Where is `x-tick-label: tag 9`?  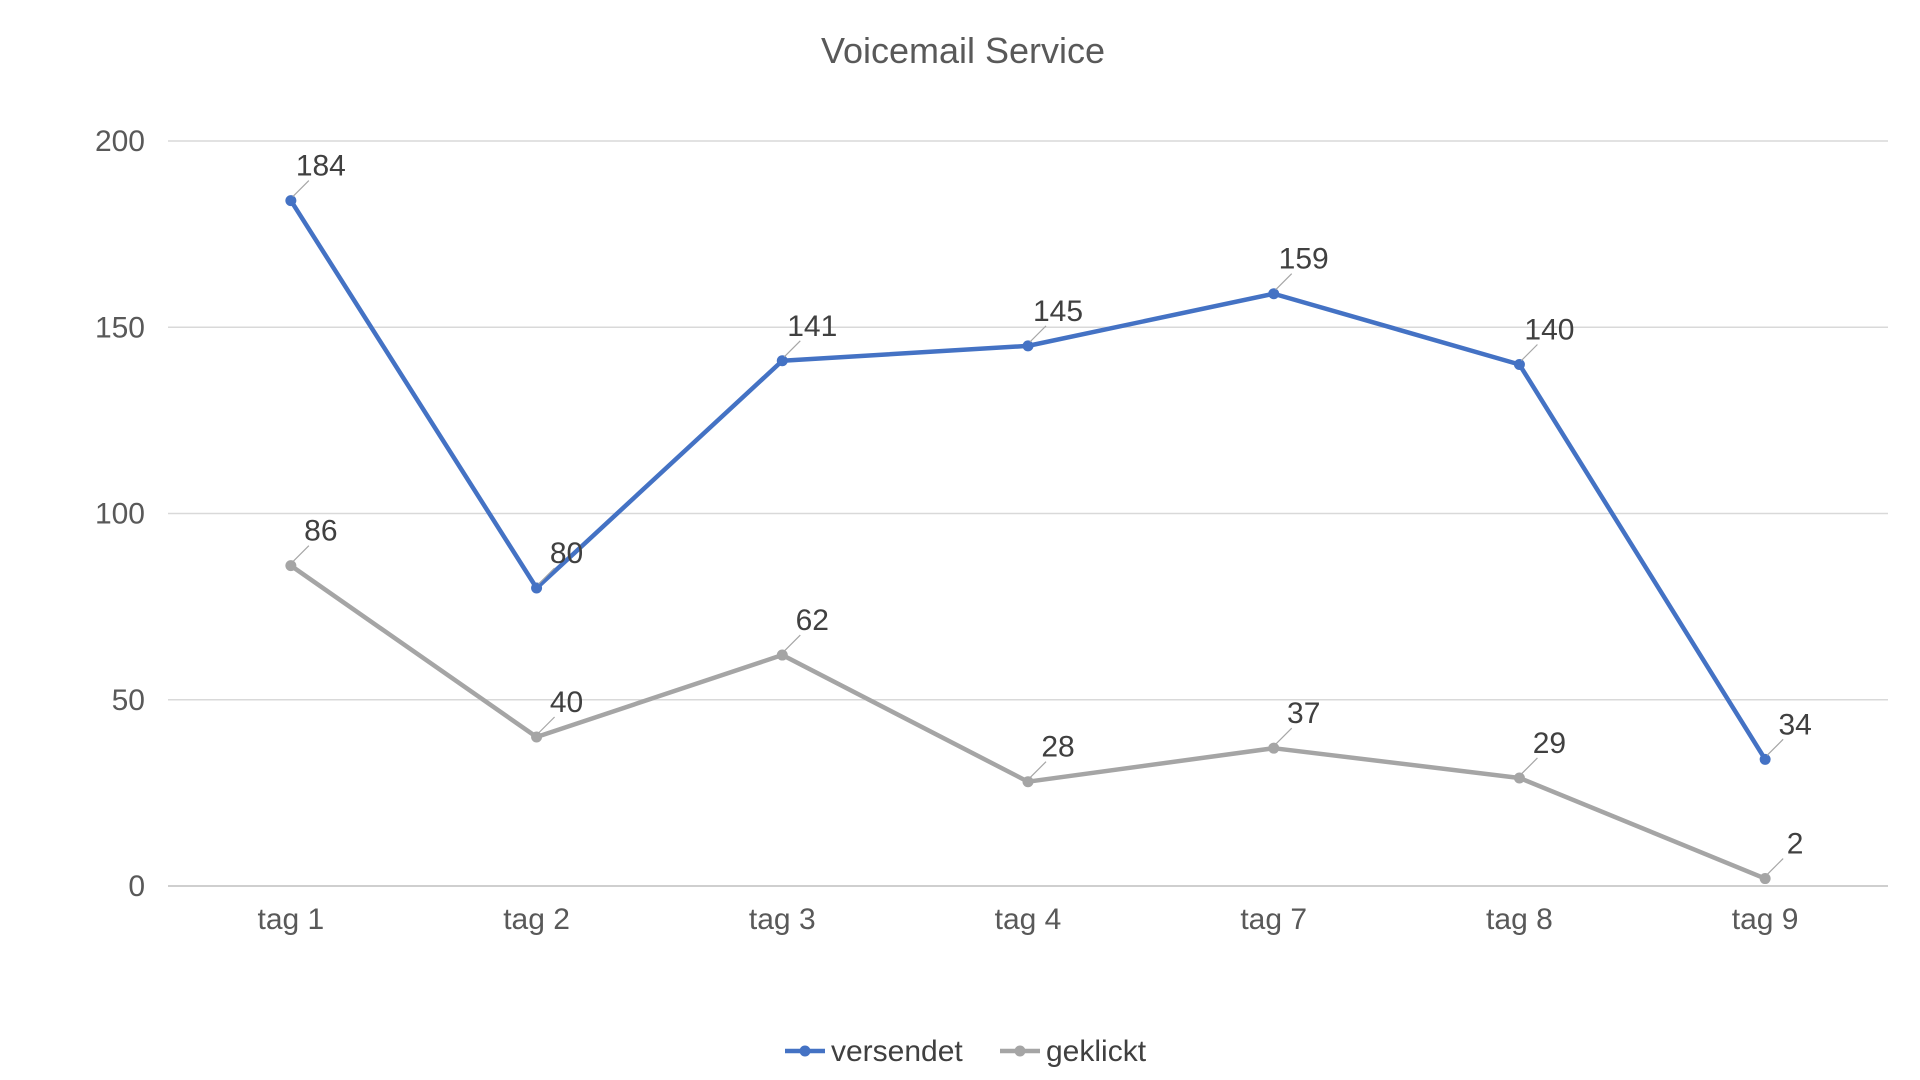 x-tick-label: tag 9 is located at coordinates (1765, 919).